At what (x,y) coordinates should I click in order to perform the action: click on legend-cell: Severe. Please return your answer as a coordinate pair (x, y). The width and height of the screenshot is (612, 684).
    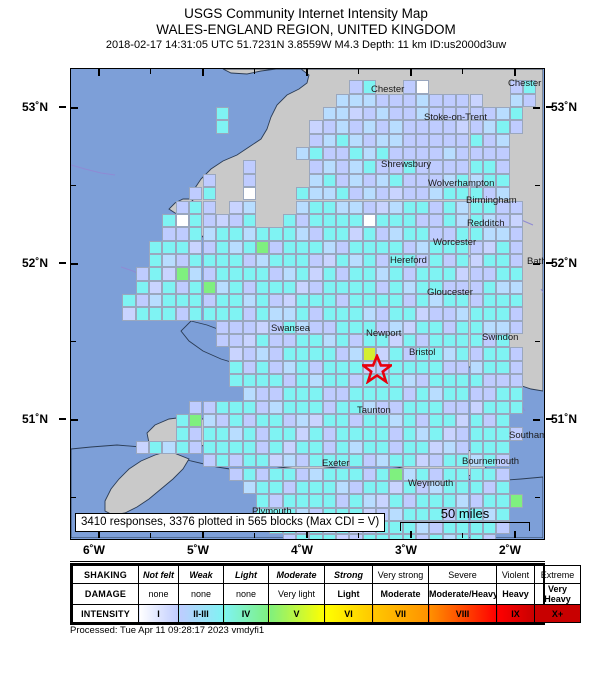
    Looking at the image, I should click on (462, 574).